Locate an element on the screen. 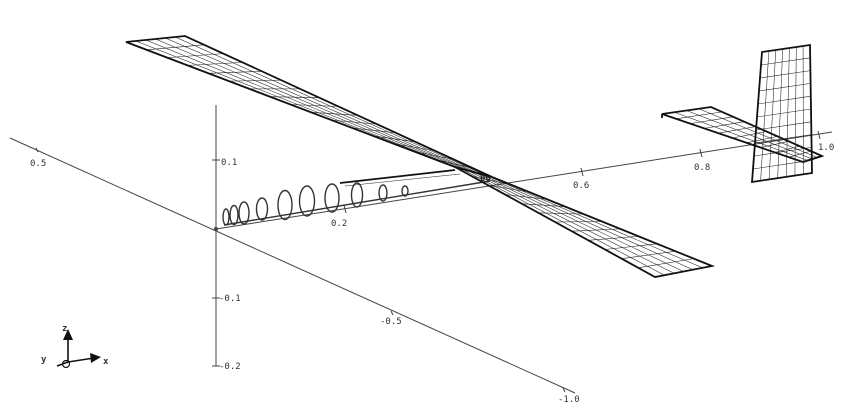  fuselage is located at coordinates (356, 203).